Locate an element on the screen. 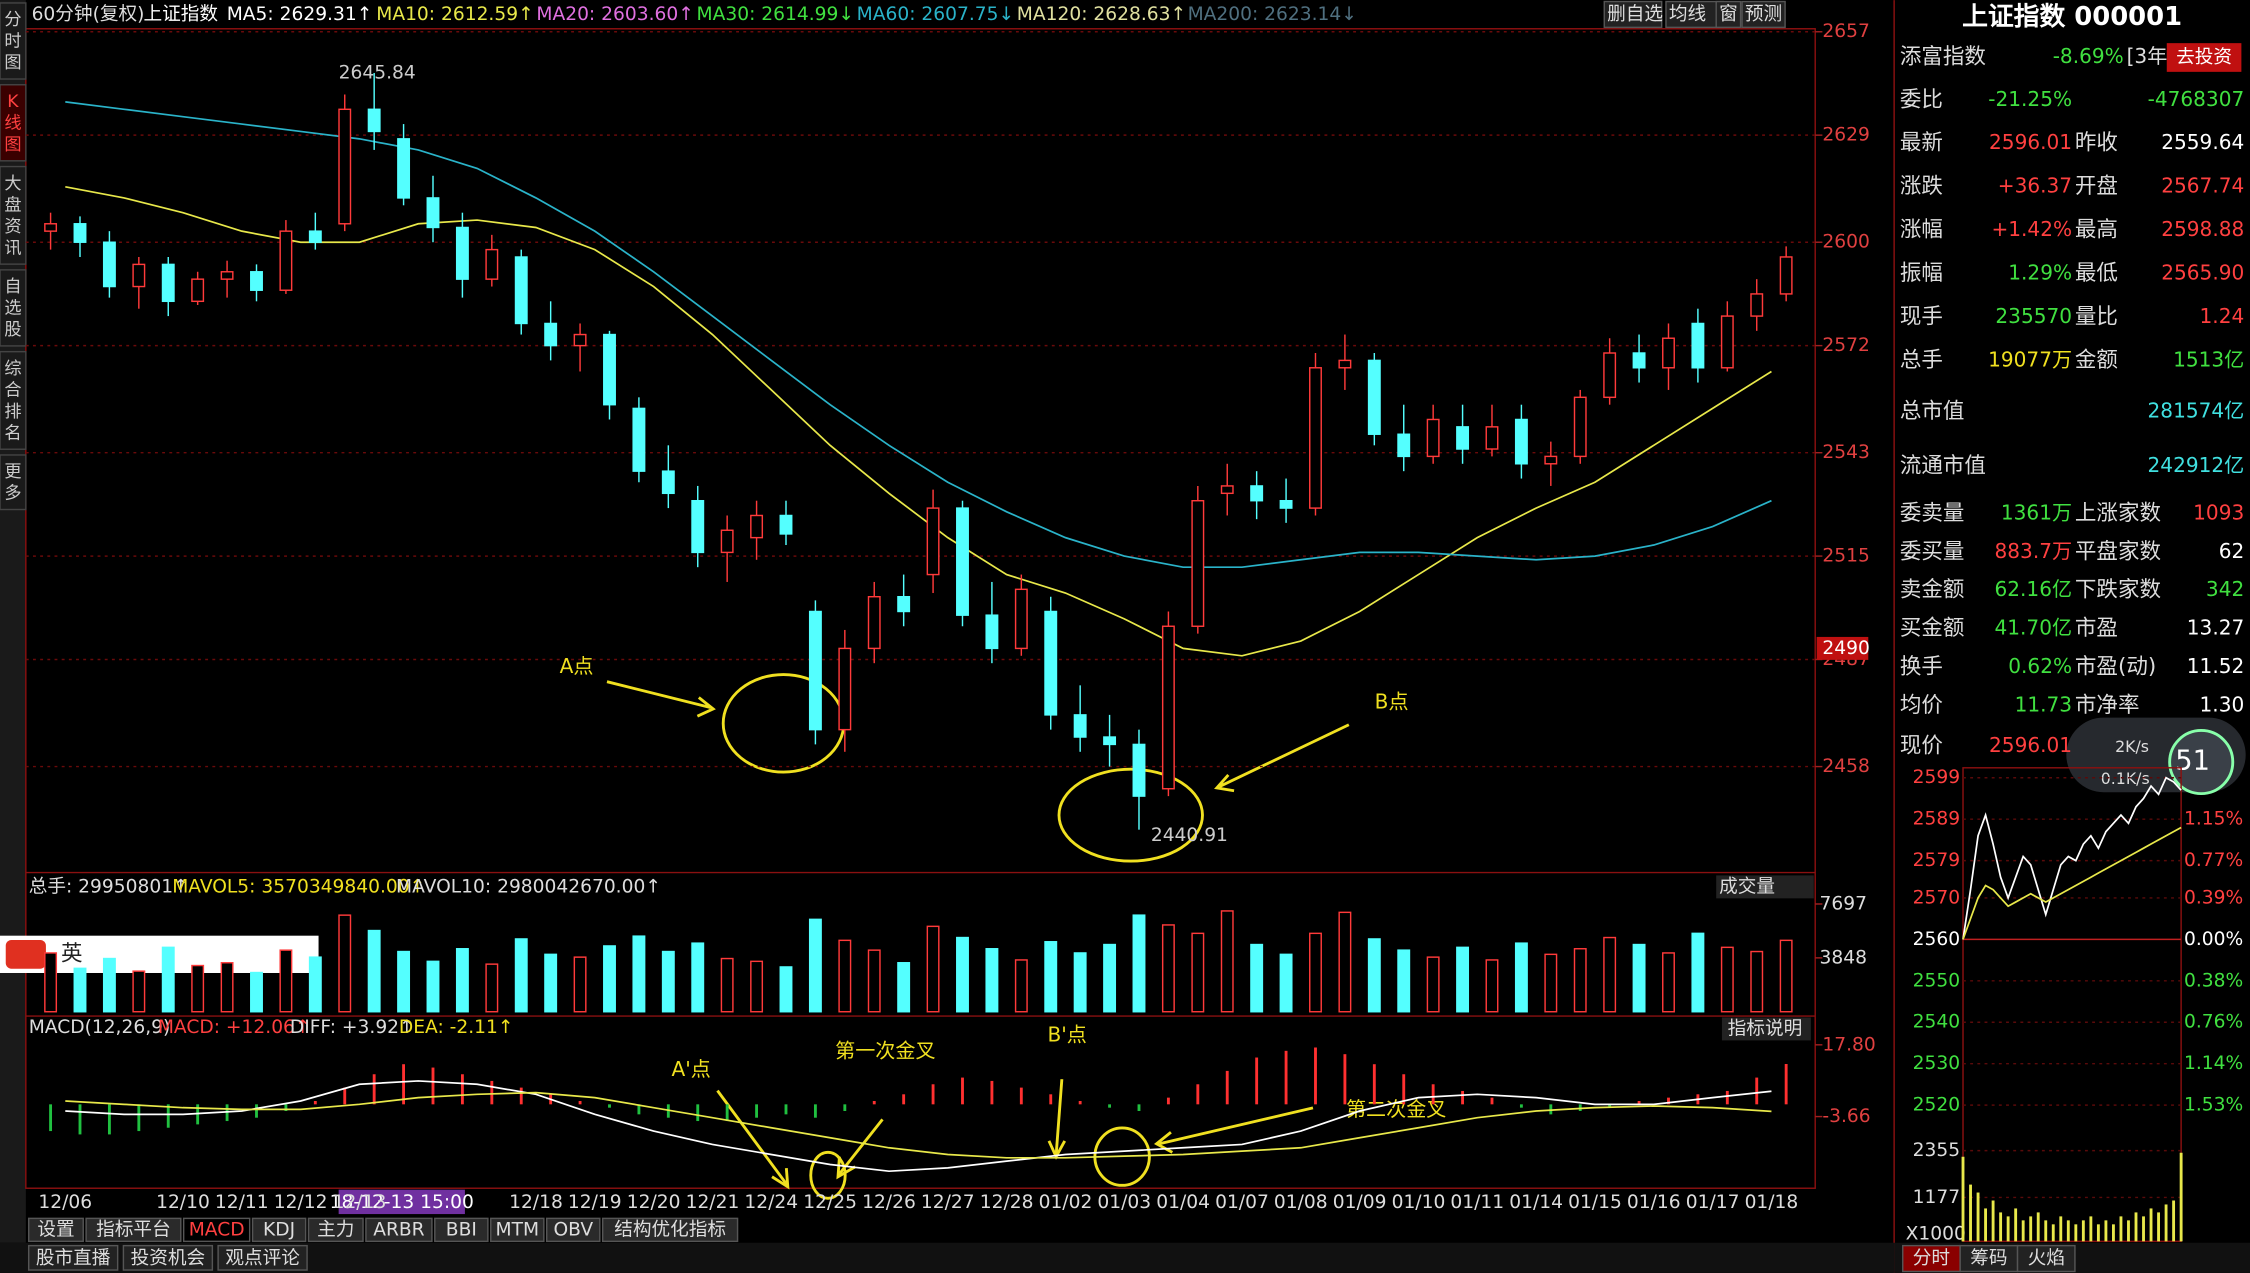  x-tick-label: 12/19 is located at coordinates (595, 1202).